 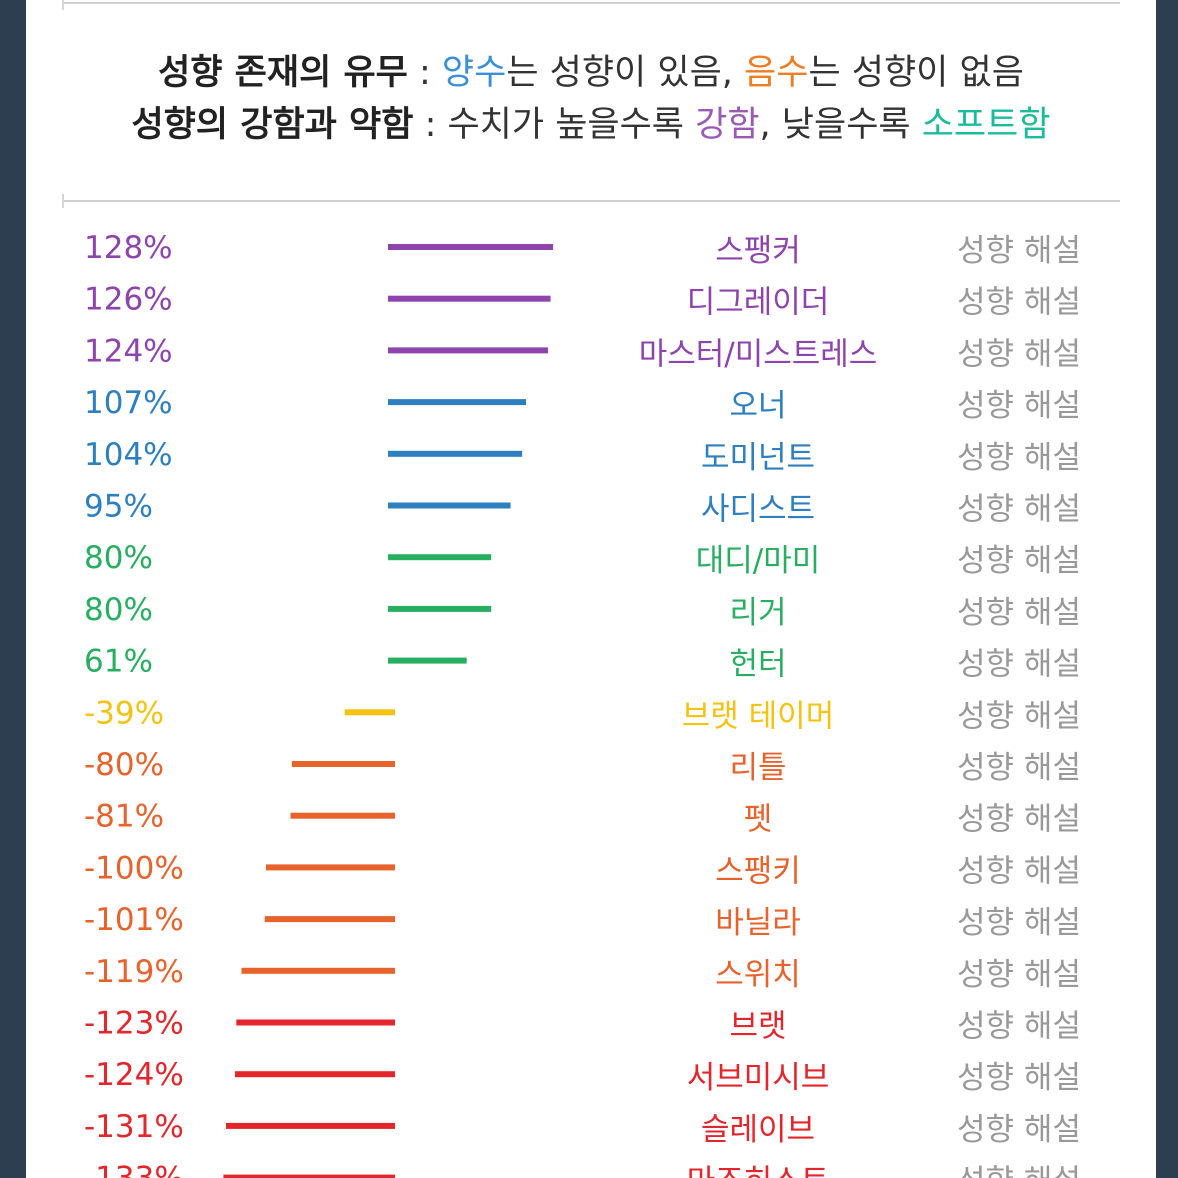 I want to click on value-label: -101%, so click(x=134, y=920).